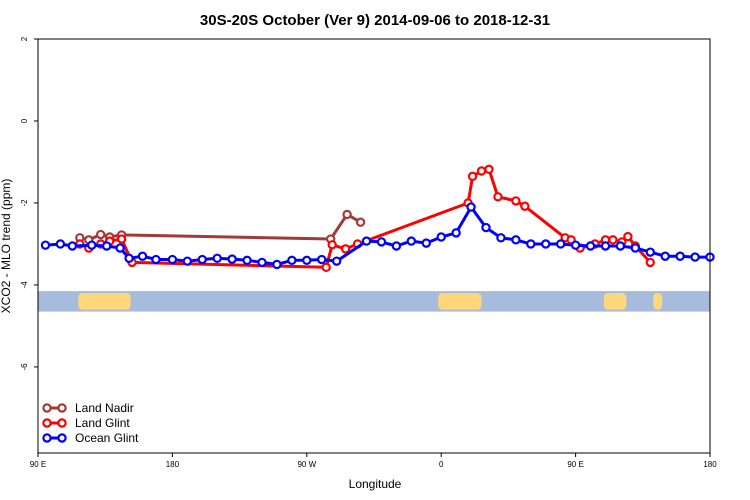 Image resolution: width=750 pixels, height=500 pixels. Describe the element at coordinates (6, 246) in the screenshot. I see `y-axis-title: XCO2 - MLO trend (ppm)` at that location.